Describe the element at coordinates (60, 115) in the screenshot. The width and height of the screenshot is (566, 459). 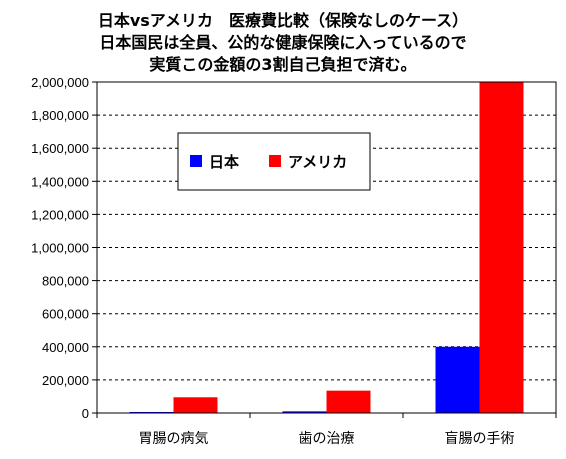
I see `y-tick-label: 1,800,000` at that location.